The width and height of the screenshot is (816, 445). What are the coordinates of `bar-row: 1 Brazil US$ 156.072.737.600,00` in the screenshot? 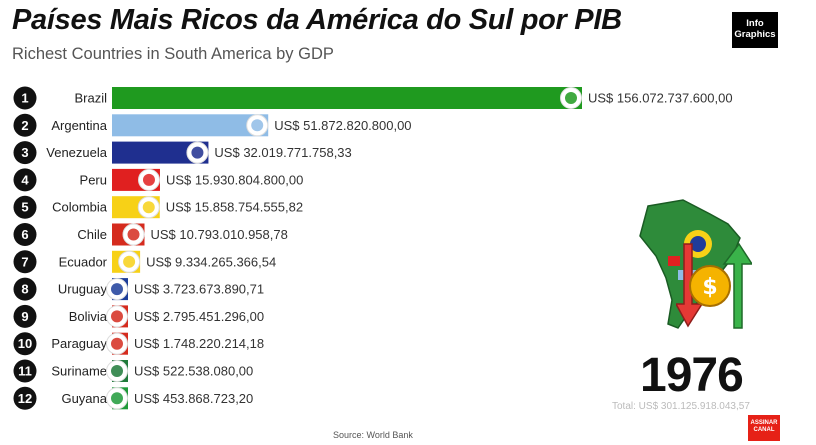 It's located at (373, 98).